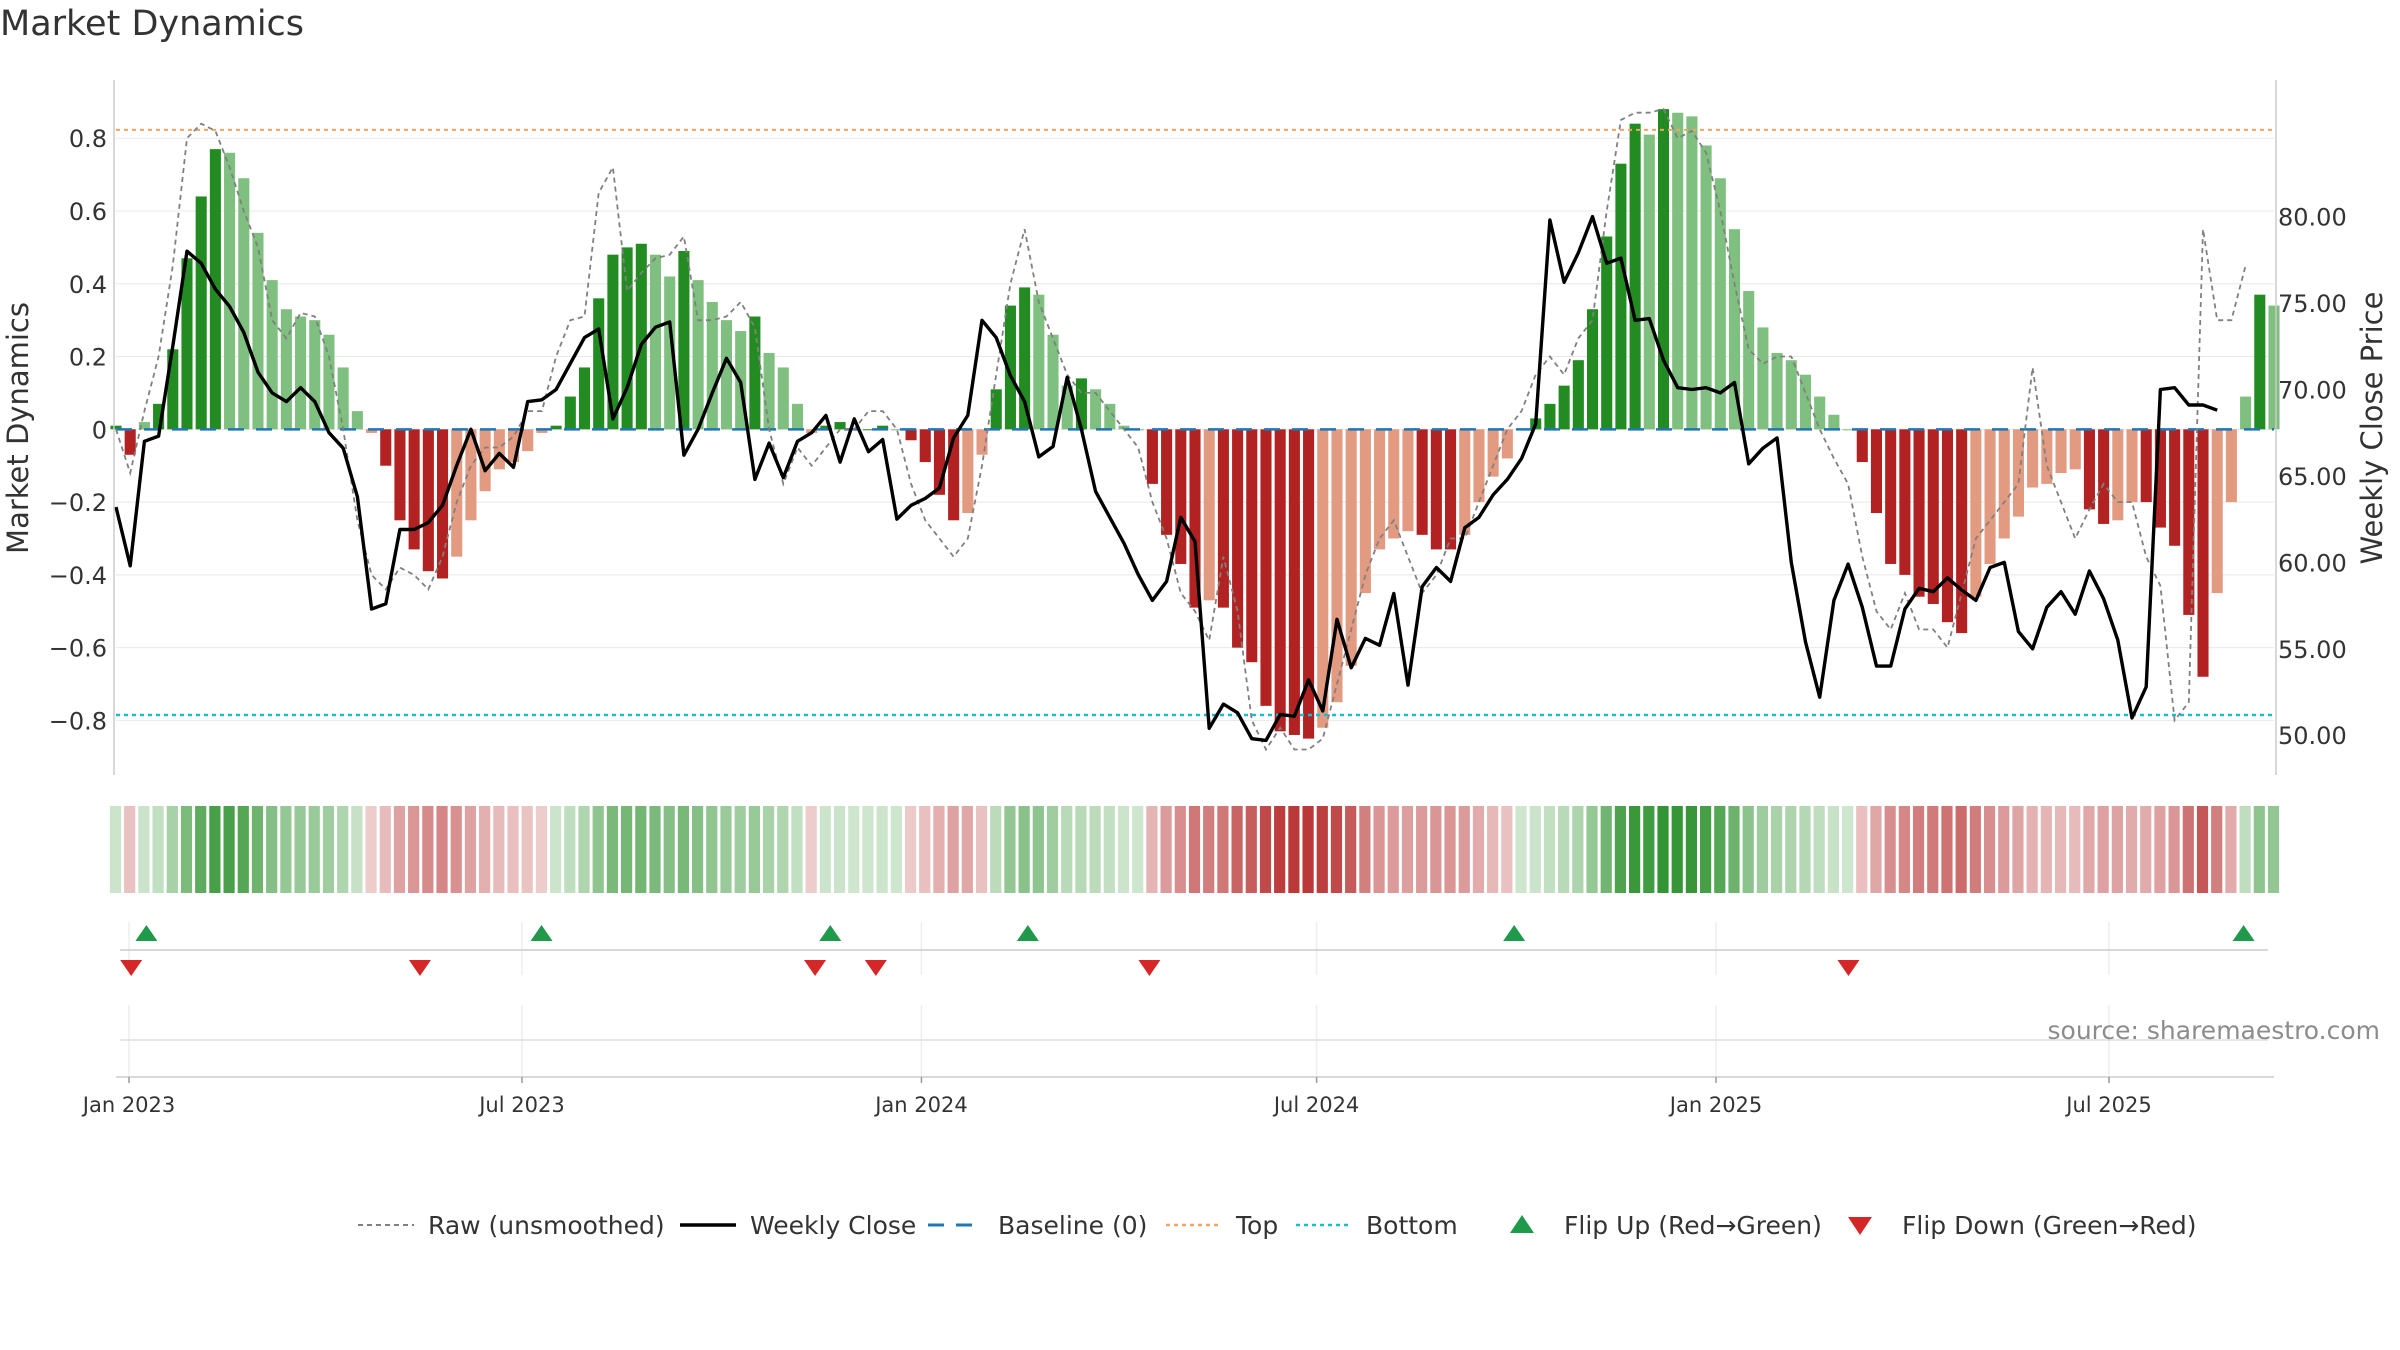 The width and height of the screenshot is (2400, 1350). I want to click on legend-item-5: Flip Up (Red→Green), so click(1666, 1225).